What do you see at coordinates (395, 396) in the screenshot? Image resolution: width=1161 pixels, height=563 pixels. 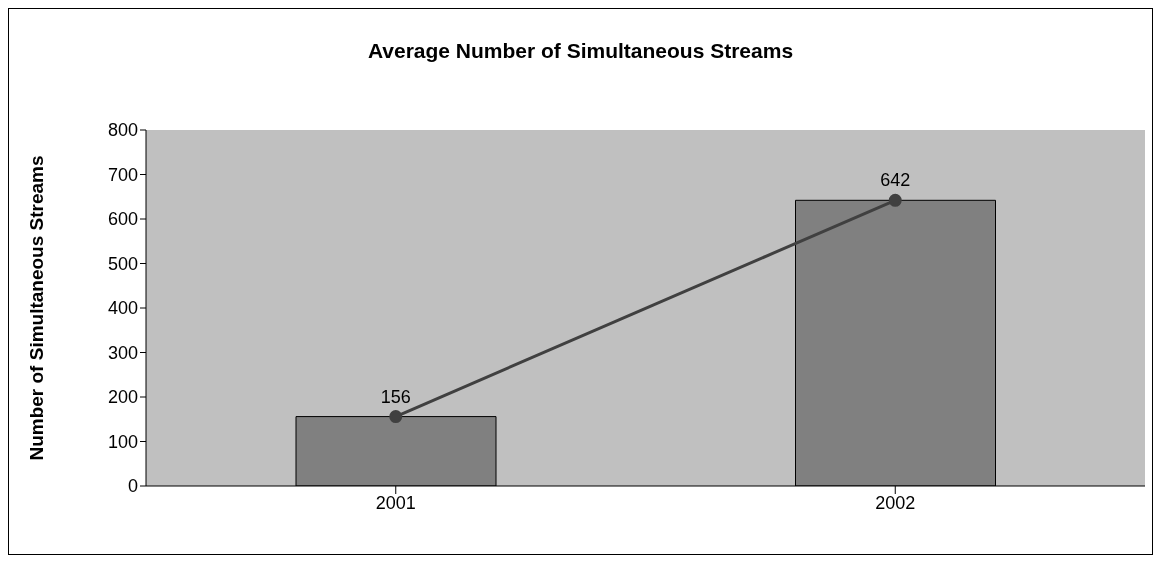 I see `data-label: 156` at bounding box center [395, 396].